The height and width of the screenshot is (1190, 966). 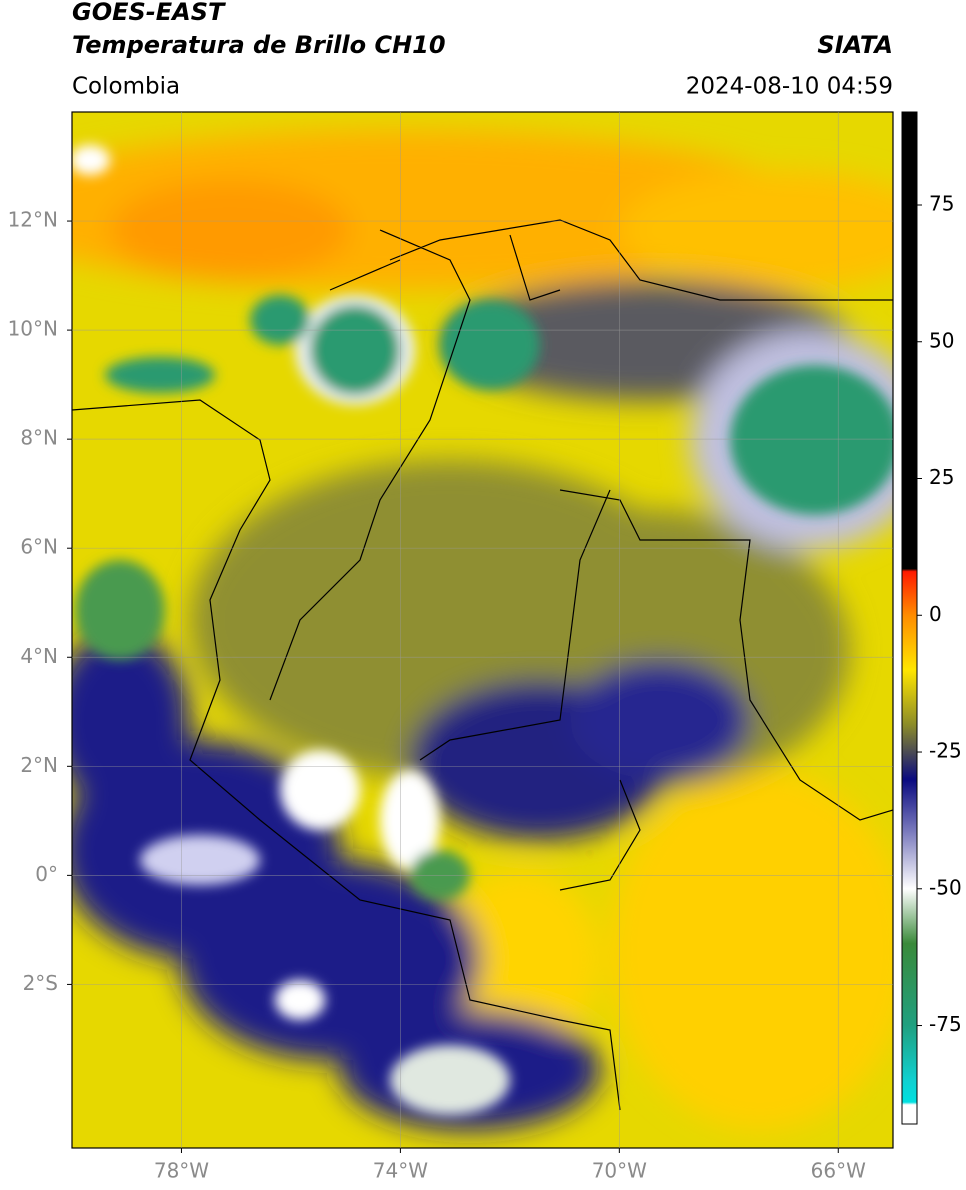 I want to click on x-tick-label: 74°W, so click(x=400, y=1171).